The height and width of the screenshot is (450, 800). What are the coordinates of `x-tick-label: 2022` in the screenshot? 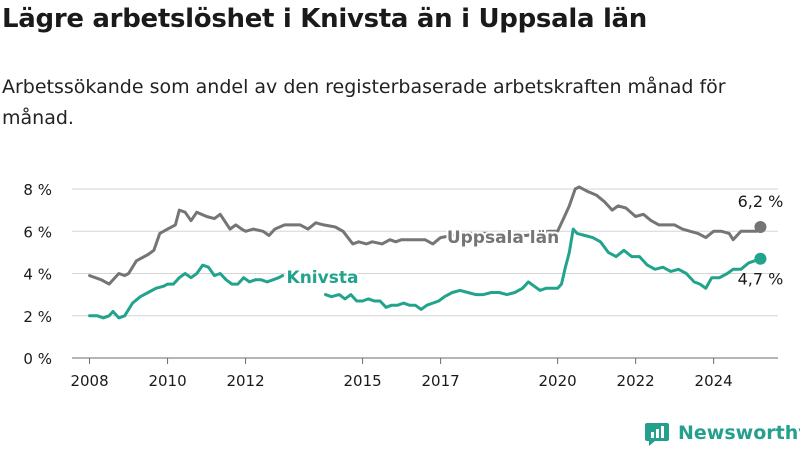 It's located at (636, 381).